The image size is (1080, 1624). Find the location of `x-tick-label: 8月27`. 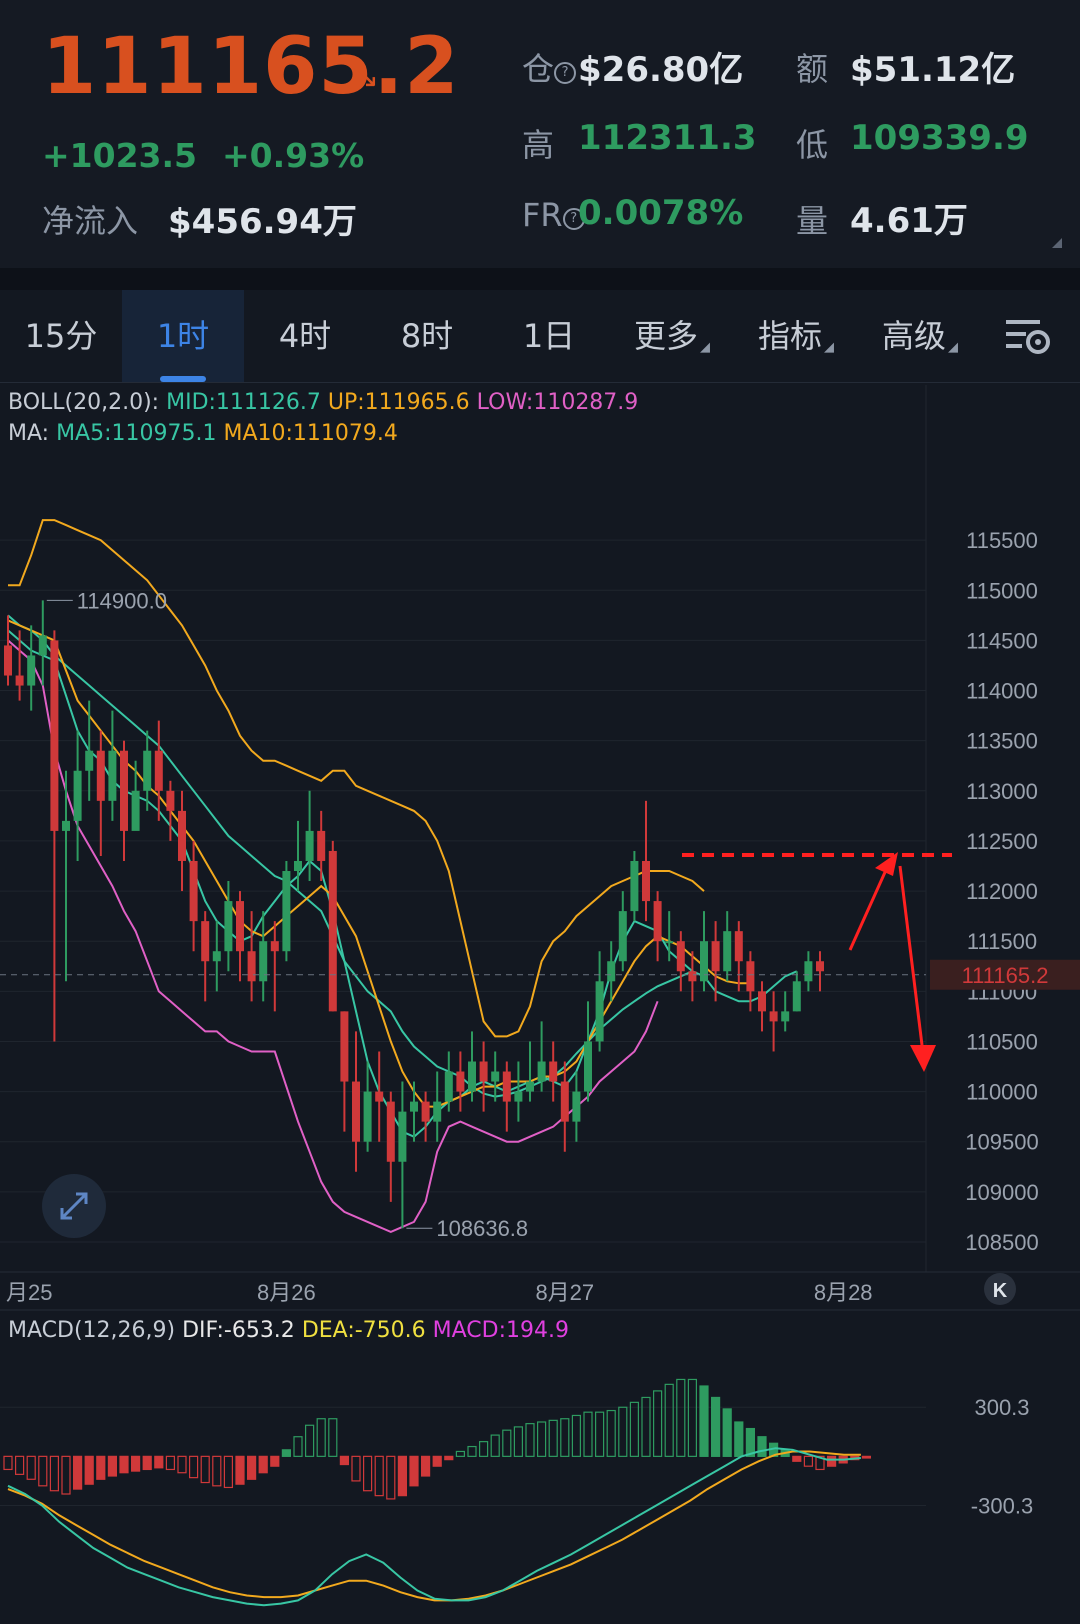

x-tick-label: 8月27 is located at coordinates (564, 1292).